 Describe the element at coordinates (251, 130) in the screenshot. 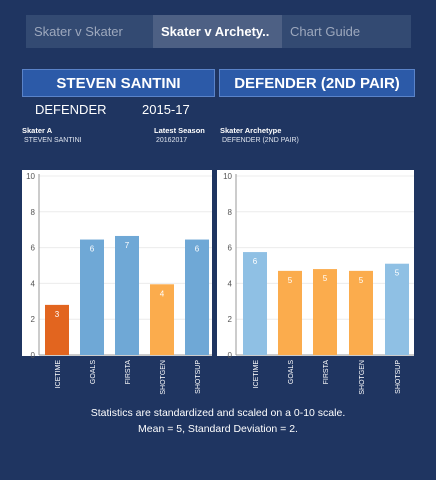

I see `skater-archetype-label: Skater Archetype` at that location.